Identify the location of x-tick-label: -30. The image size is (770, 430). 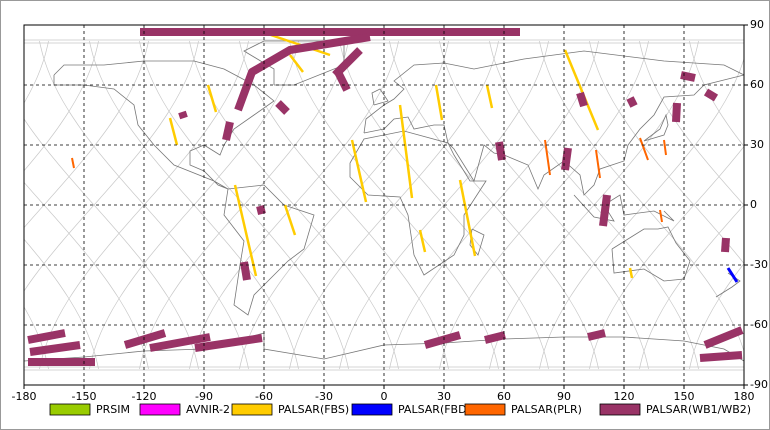
(324, 396).